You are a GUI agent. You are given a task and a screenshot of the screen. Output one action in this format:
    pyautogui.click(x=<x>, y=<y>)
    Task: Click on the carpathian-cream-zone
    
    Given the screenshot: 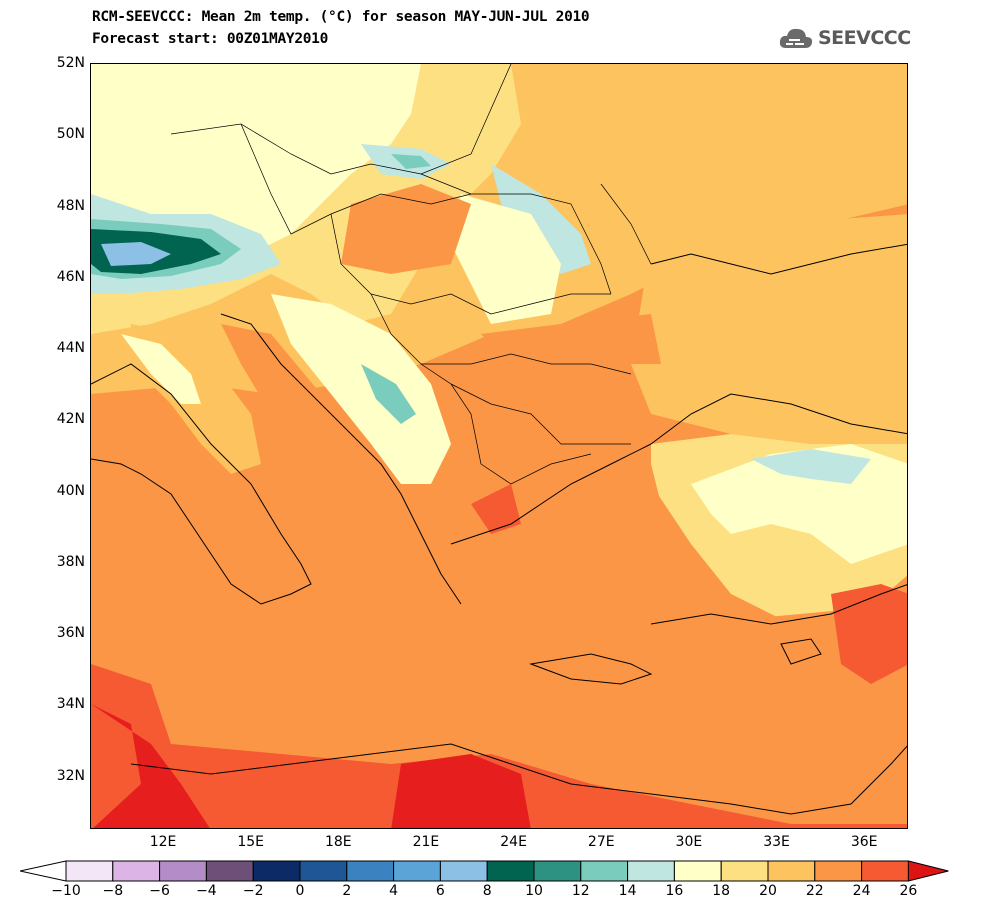 What is the action you would take?
    pyautogui.click(x=506, y=259)
    